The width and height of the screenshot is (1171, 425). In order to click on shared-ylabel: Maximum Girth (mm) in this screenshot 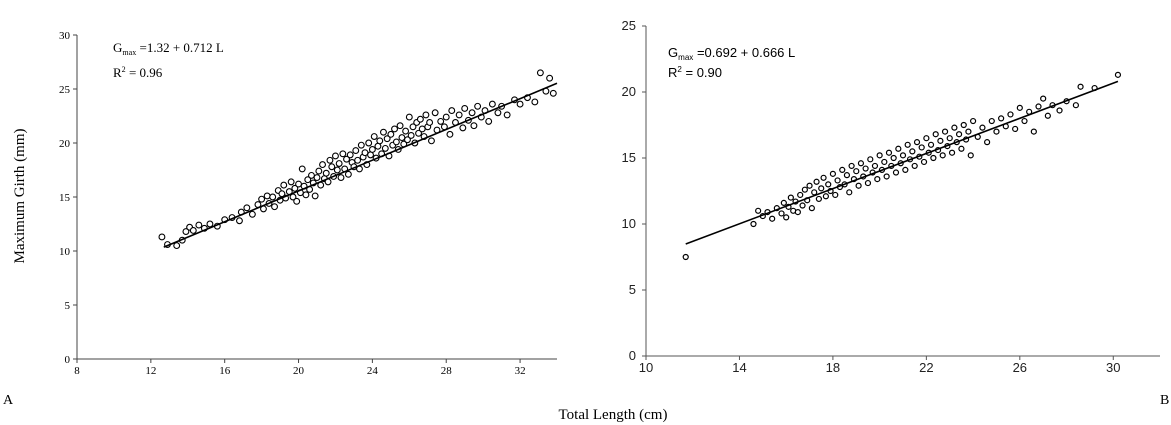, I will do `click(20, 196)`.